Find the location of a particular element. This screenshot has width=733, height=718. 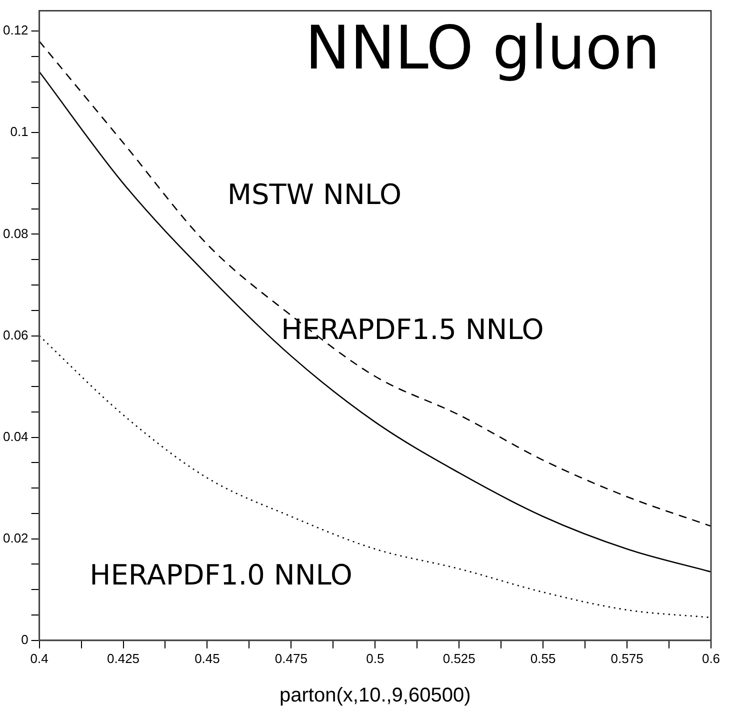

annotation: MSTW NNLO is located at coordinates (314, 194).